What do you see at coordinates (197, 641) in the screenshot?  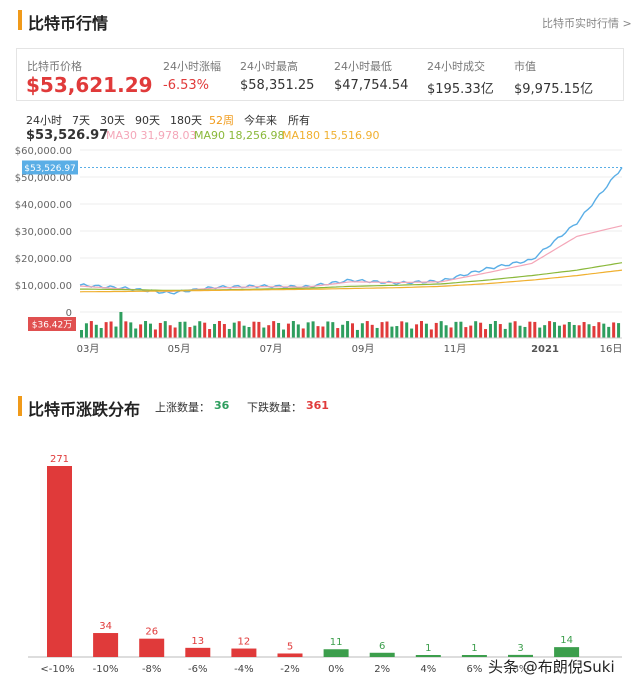 I see `distribution-value-label: 13` at bounding box center [197, 641].